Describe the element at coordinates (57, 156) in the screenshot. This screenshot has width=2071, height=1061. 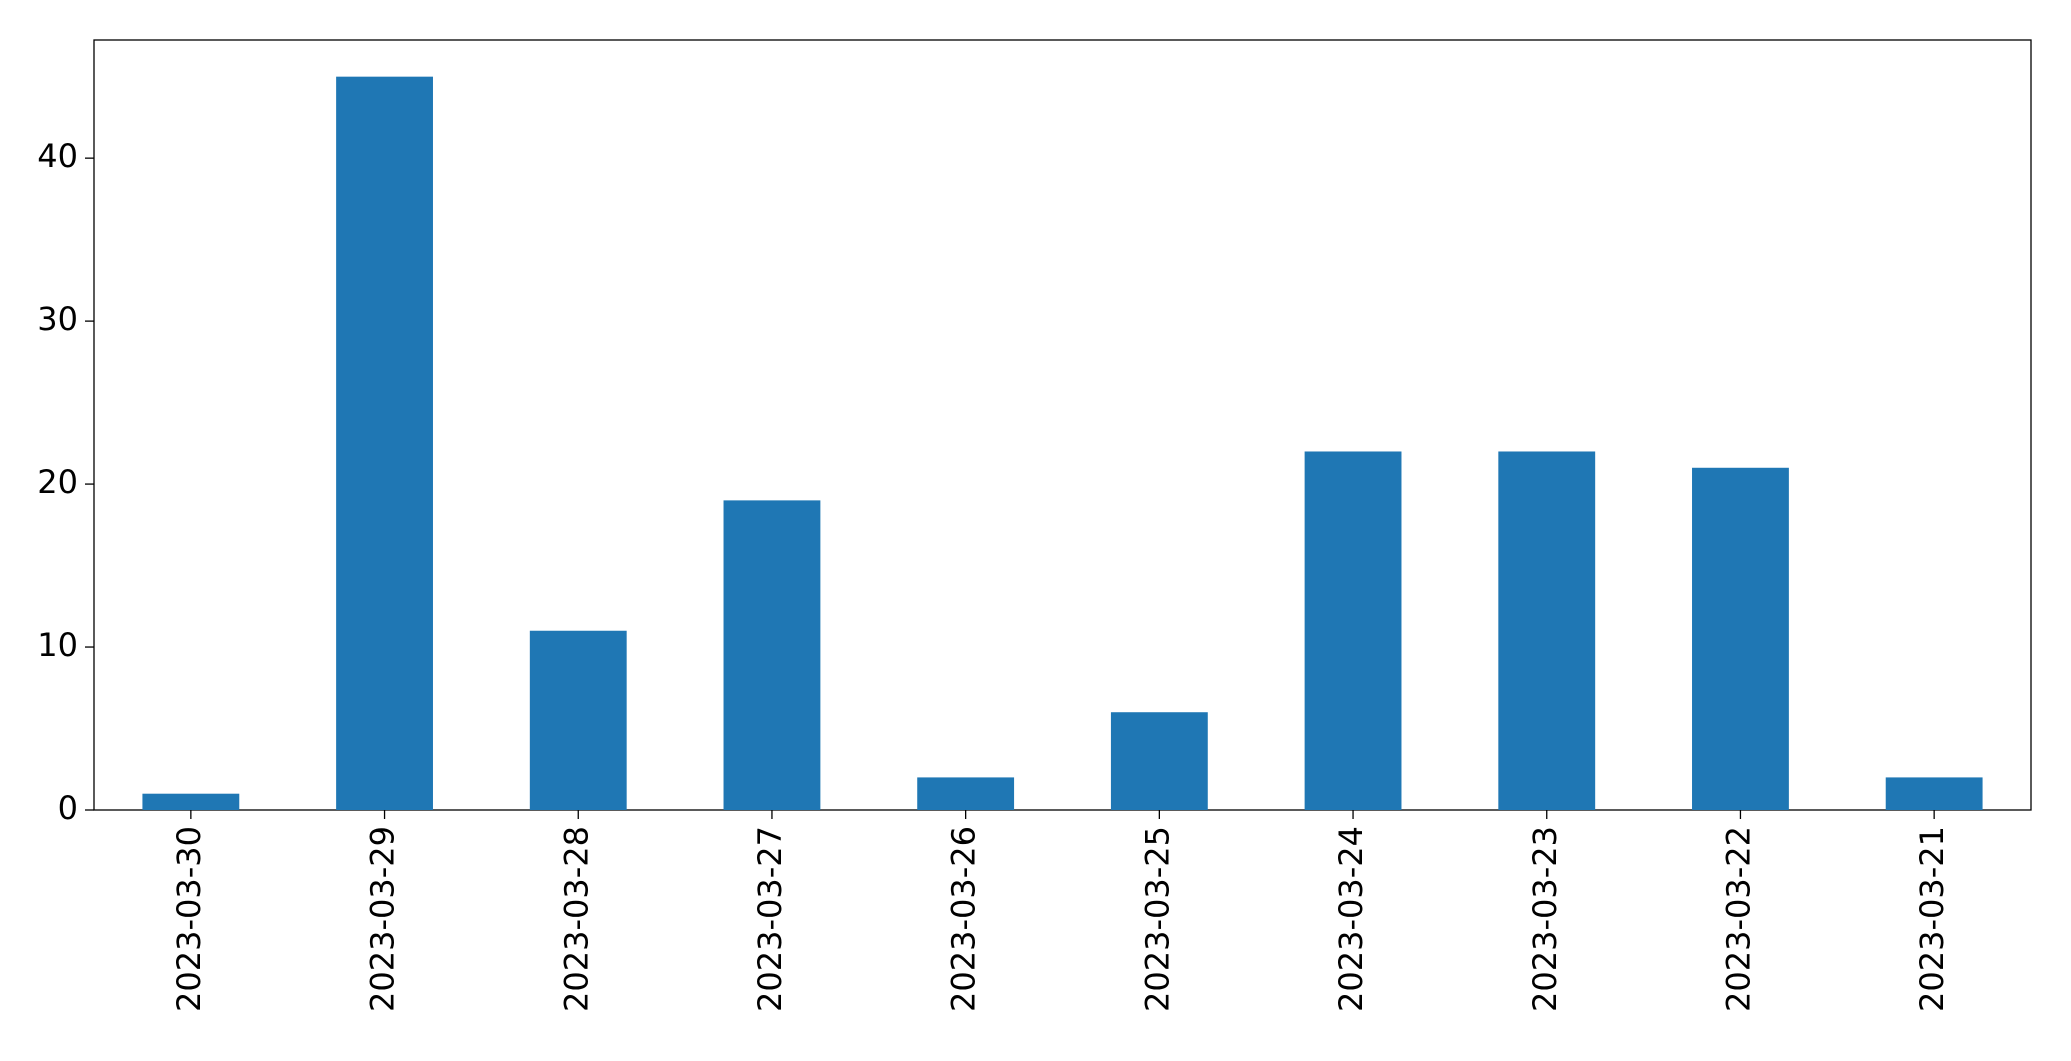
I see `y-tick-label: 40` at that location.